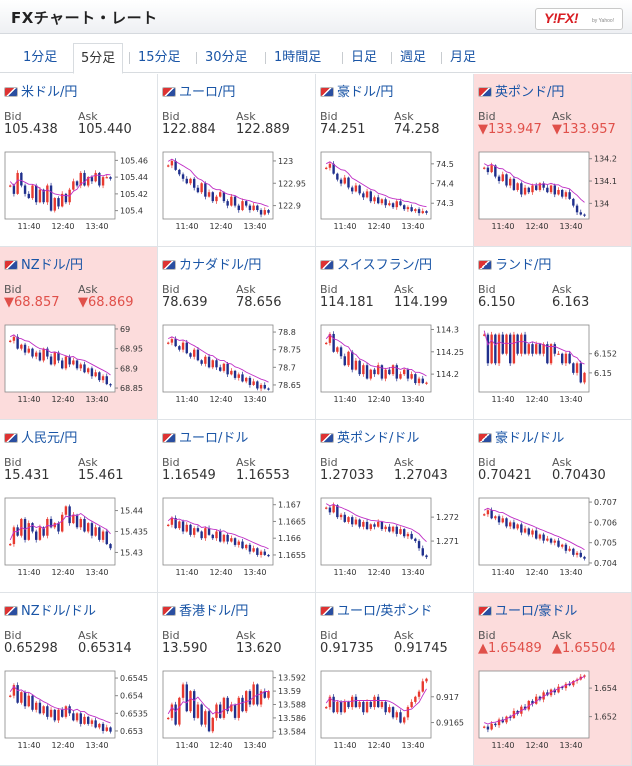  What do you see at coordinates (79, 366) in the screenshot?
I see `candle-chart: 69 68.95 68.9 68.85 11:40 12:40 13:40` at bounding box center [79, 366].